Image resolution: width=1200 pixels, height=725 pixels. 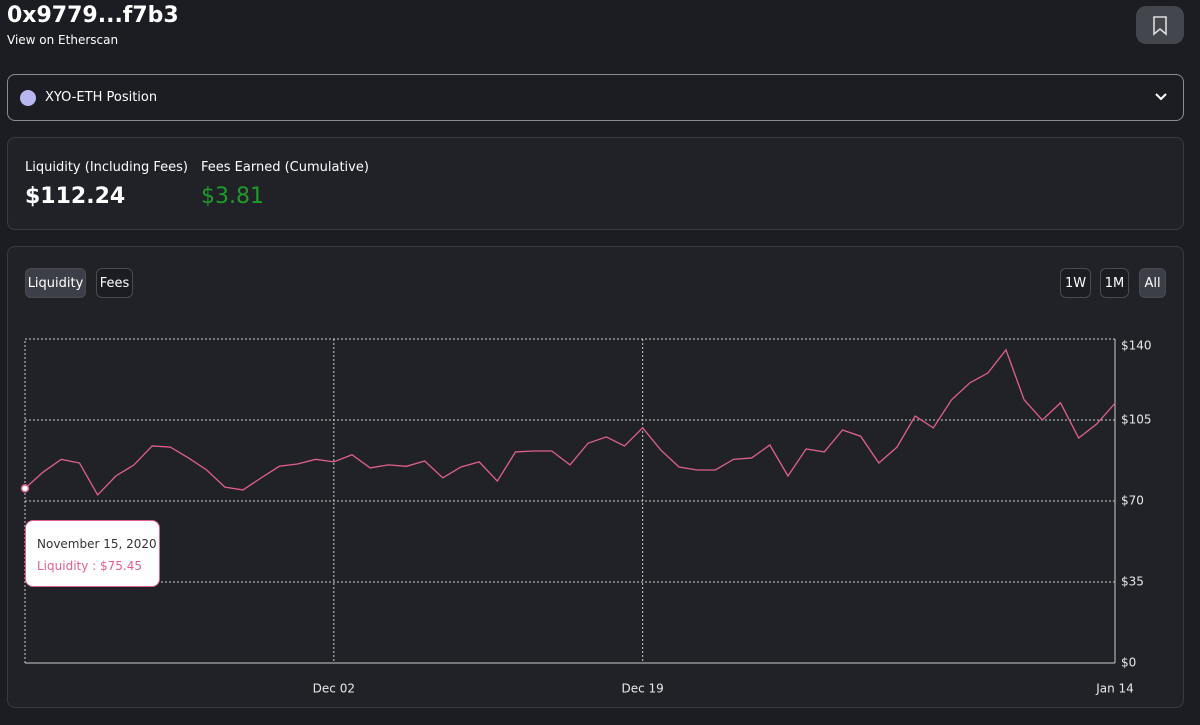 I want to click on y-tick-label: $0, so click(x=1128, y=663).